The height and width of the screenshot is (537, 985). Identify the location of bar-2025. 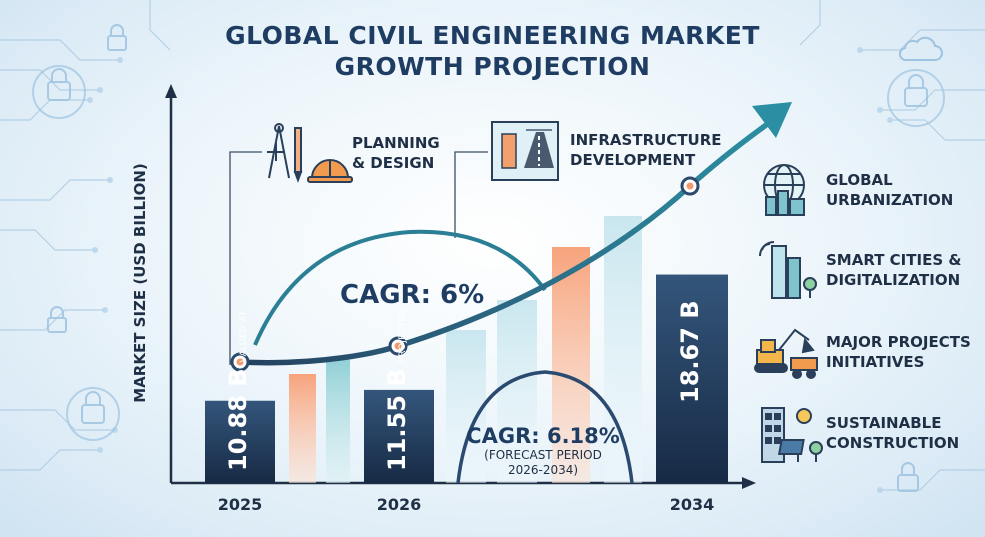
(240, 441).